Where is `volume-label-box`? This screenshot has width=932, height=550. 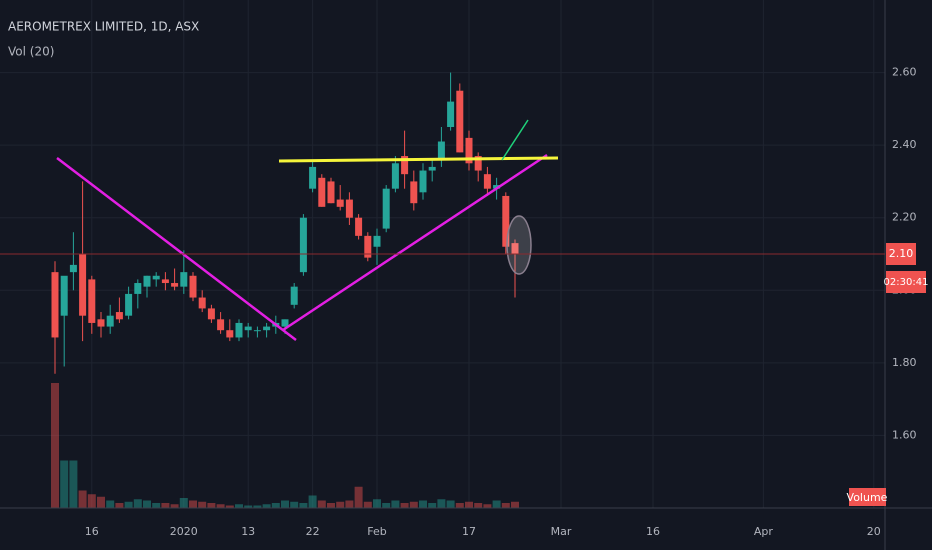 volume-label-box is located at coordinates (867, 497).